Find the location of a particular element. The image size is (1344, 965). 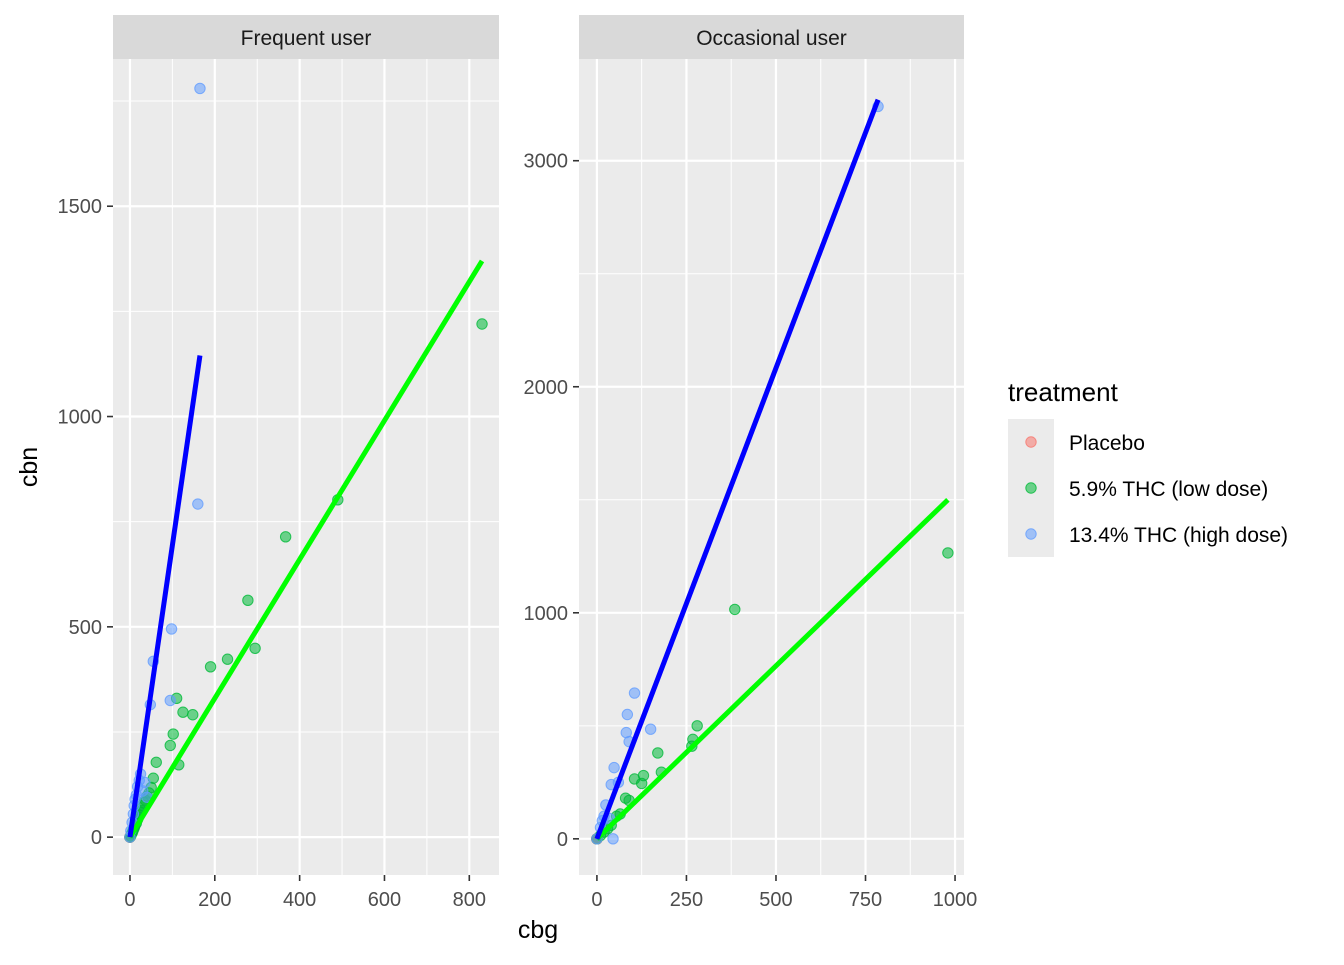

x-tick-label: 600 is located at coordinates (384, 900).